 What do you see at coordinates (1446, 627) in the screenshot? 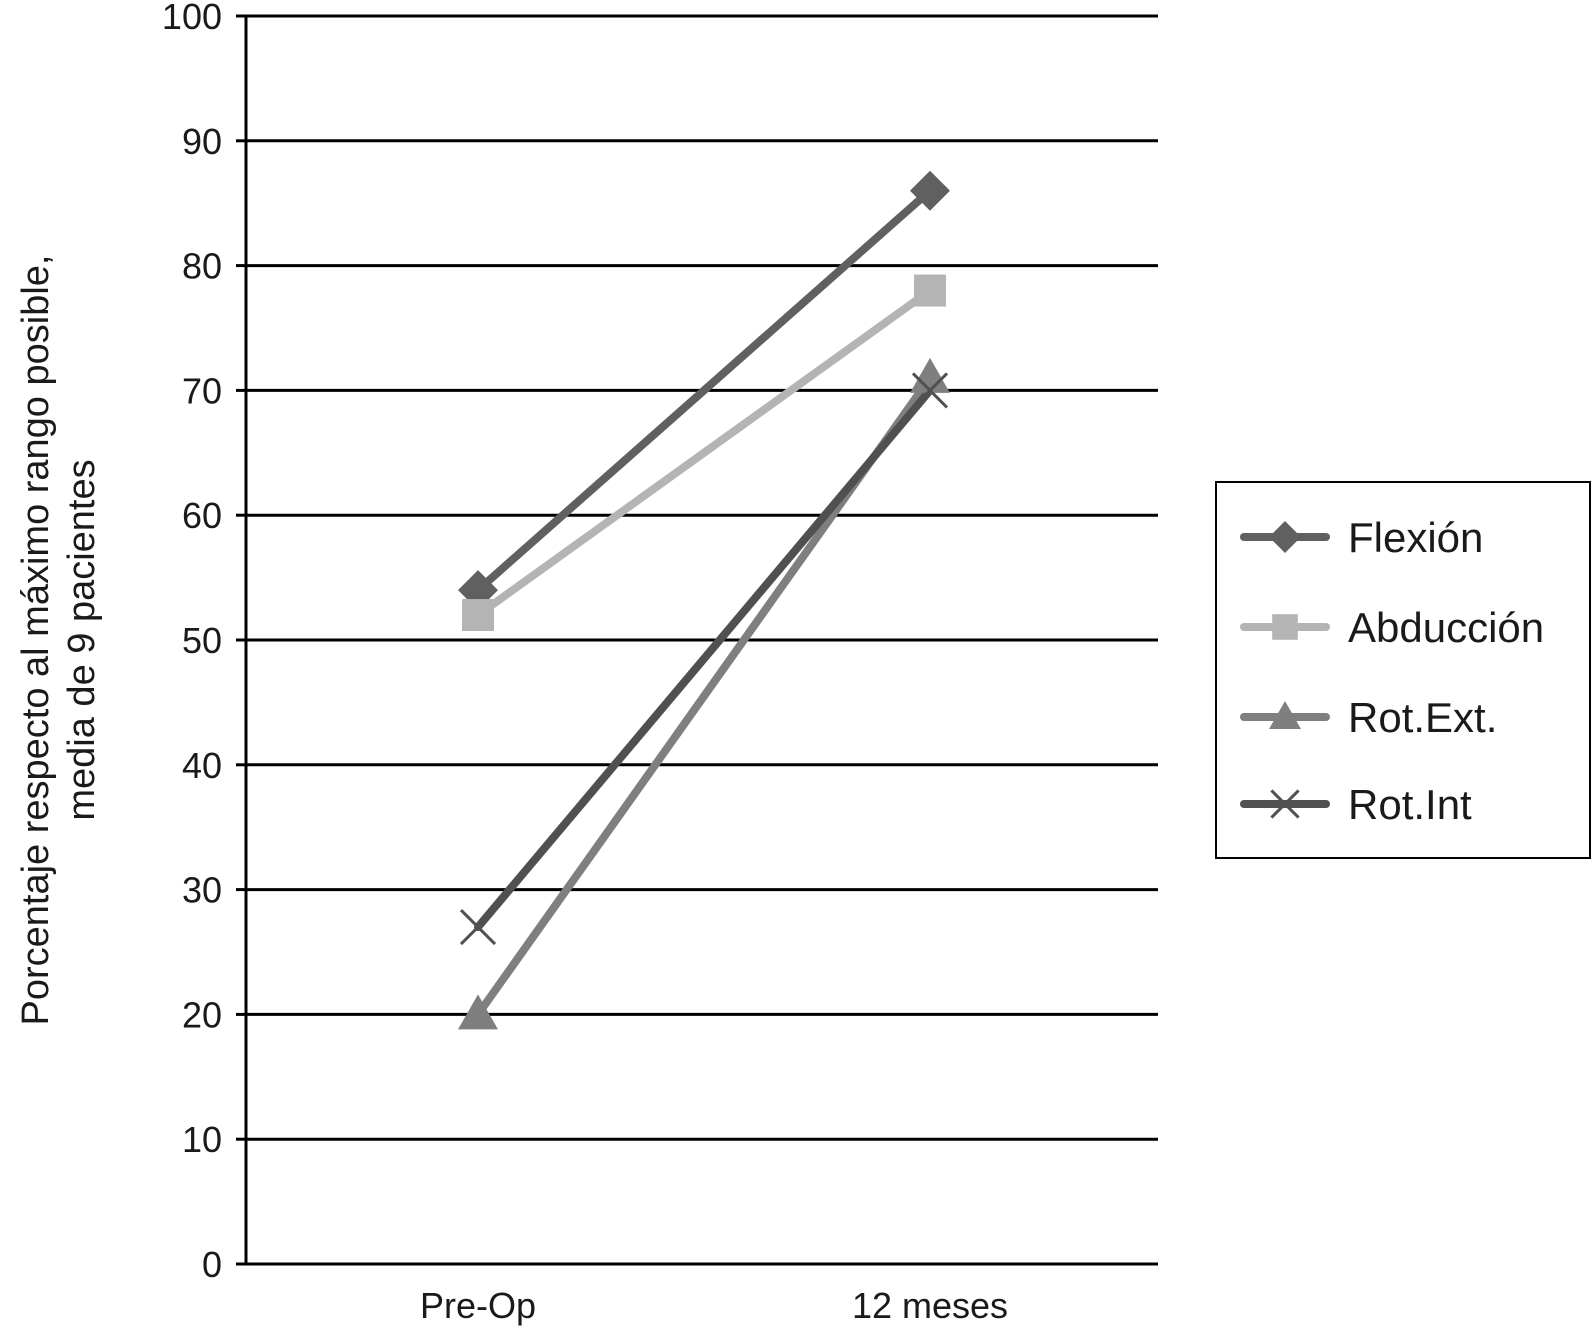
I see `legend-label: Abducción` at bounding box center [1446, 627].